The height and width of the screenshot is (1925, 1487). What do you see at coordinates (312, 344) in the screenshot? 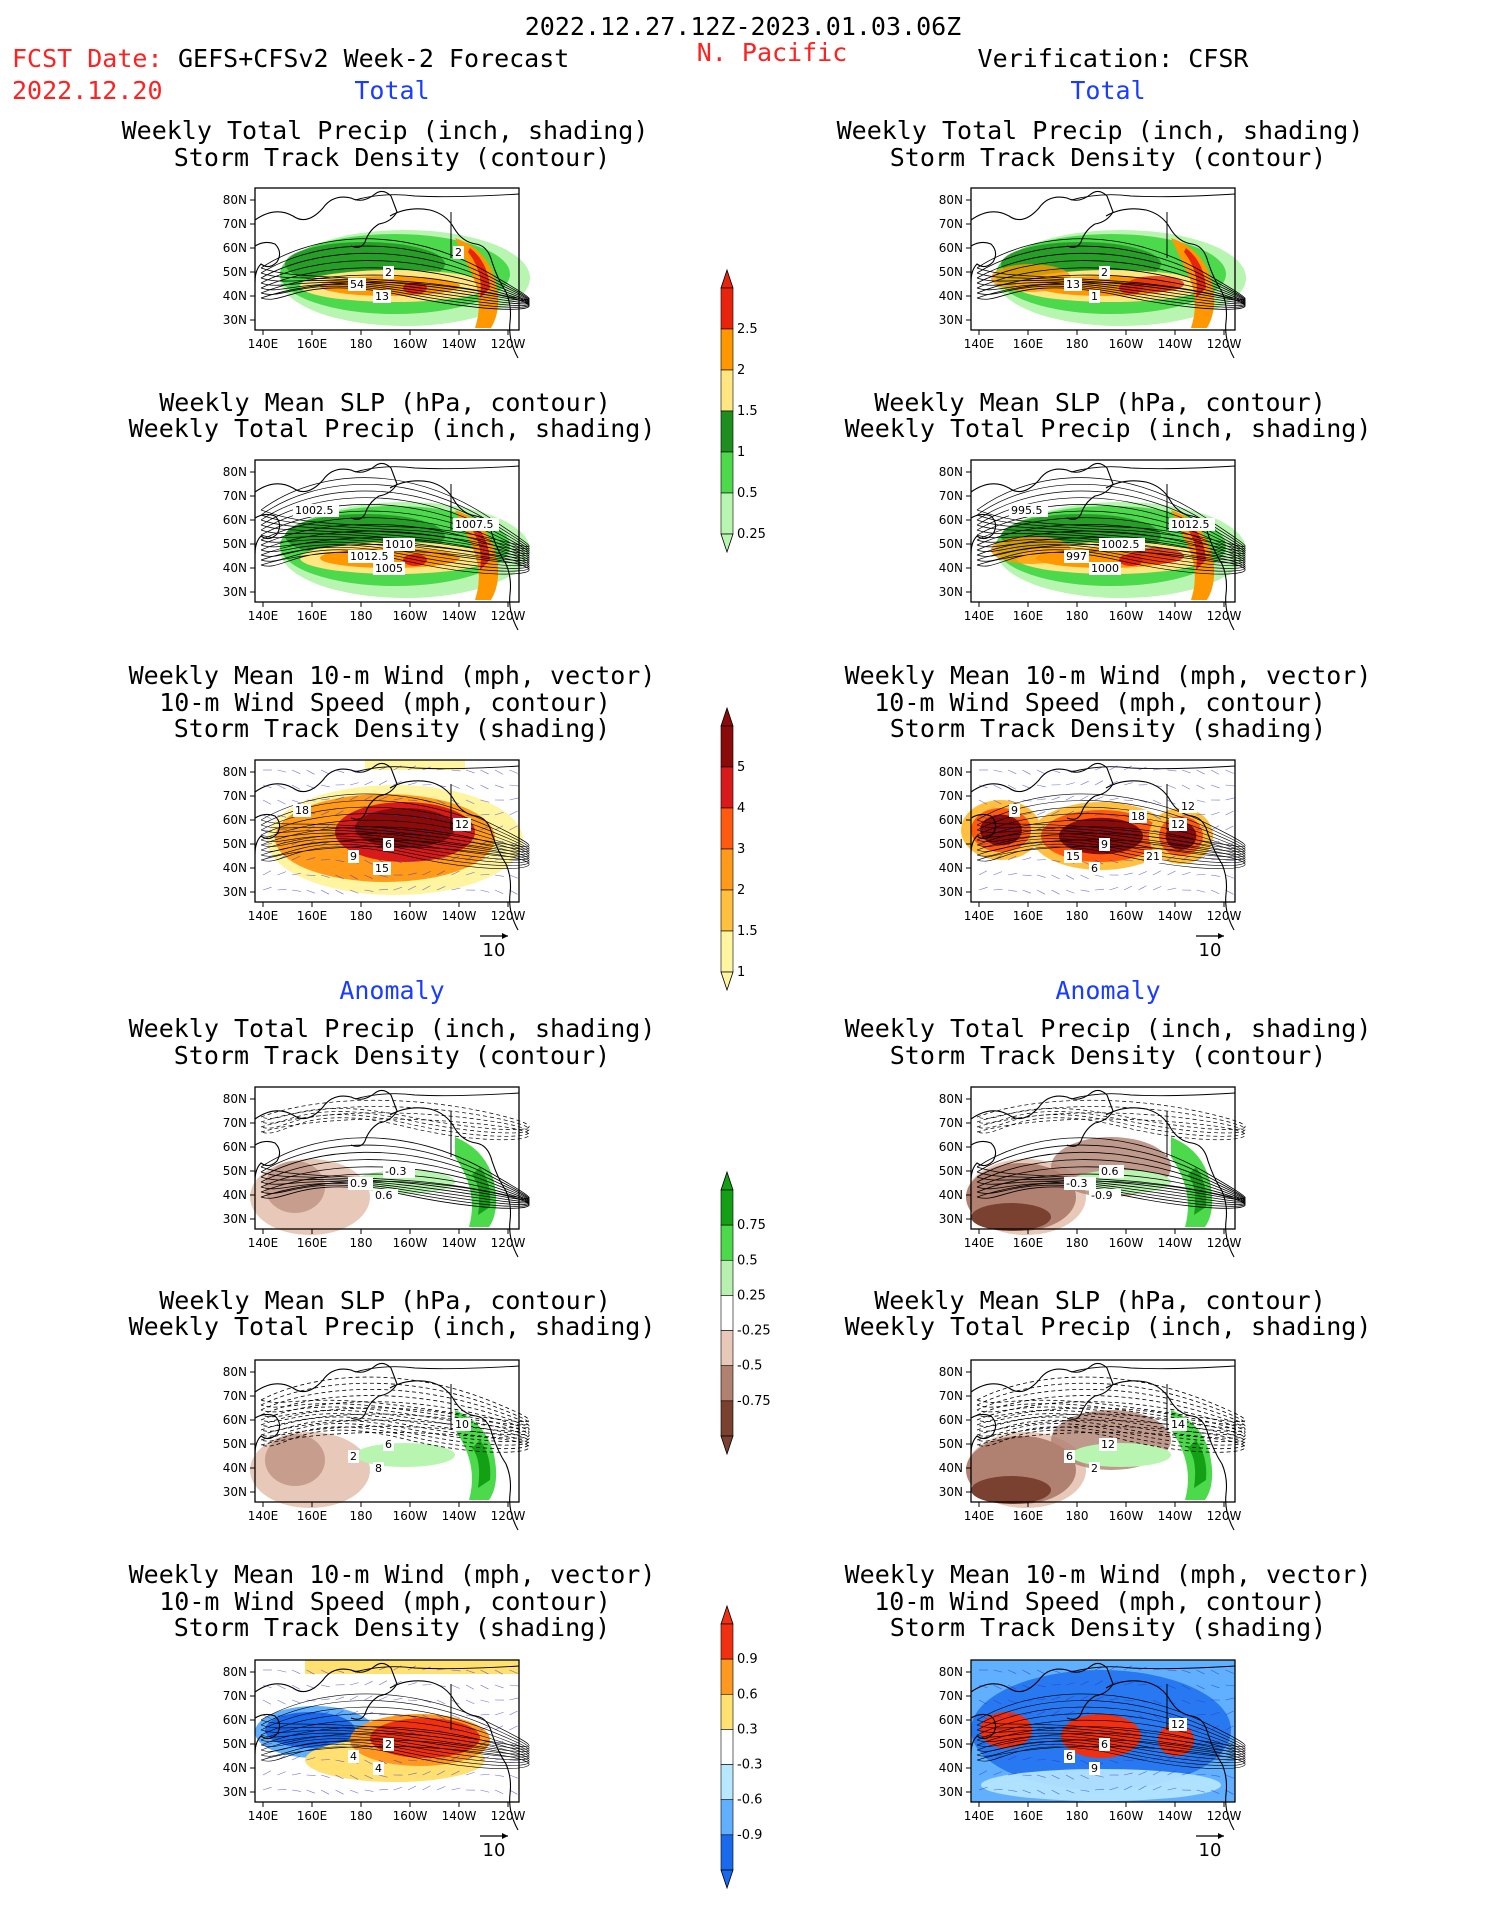
I see `lon-label: 160E` at bounding box center [312, 344].